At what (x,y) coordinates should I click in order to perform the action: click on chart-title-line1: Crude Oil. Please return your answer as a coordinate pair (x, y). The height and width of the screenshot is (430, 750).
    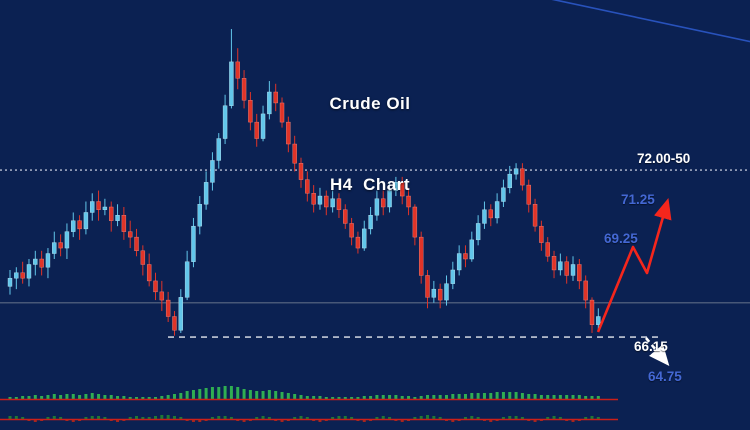
    Looking at the image, I should click on (370, 103).